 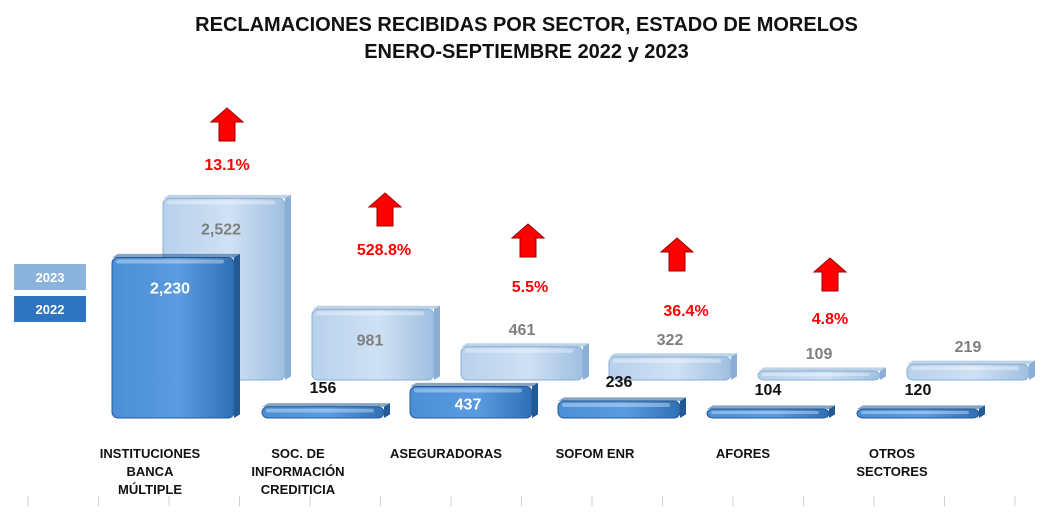 I want to click on value-label-2022: 120, so click(x=918, y=390).